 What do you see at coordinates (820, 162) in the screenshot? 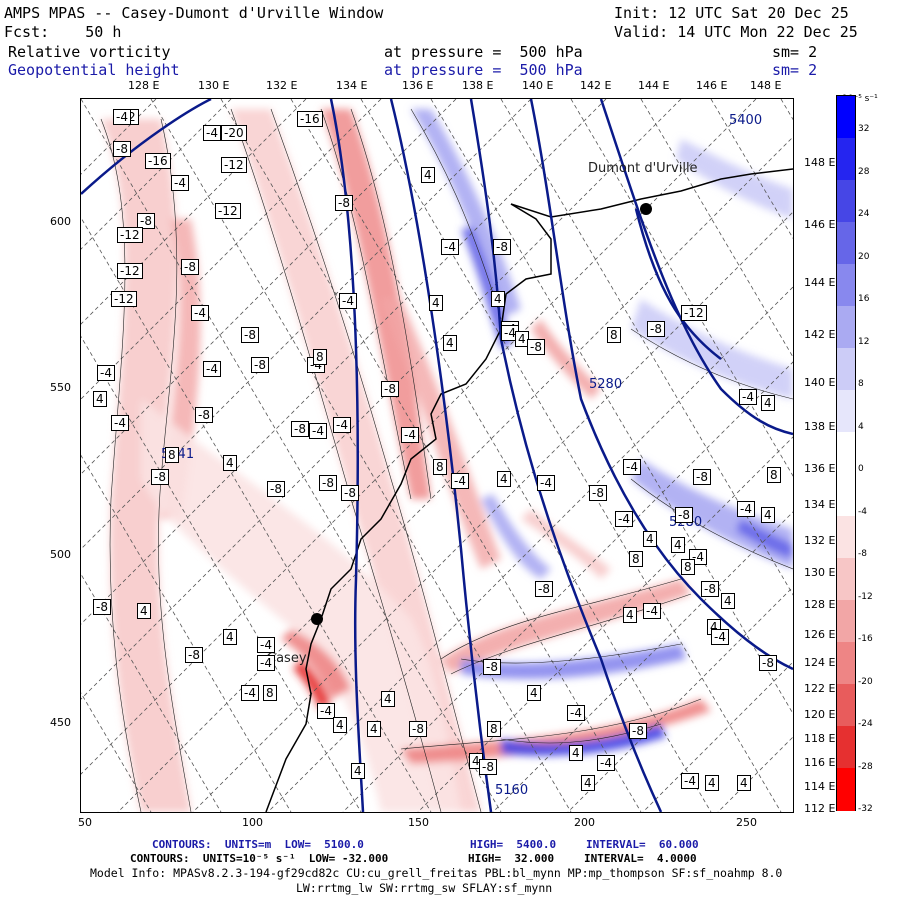
I see `right-lon-label: 148 E` at bounding box center [820, 162].